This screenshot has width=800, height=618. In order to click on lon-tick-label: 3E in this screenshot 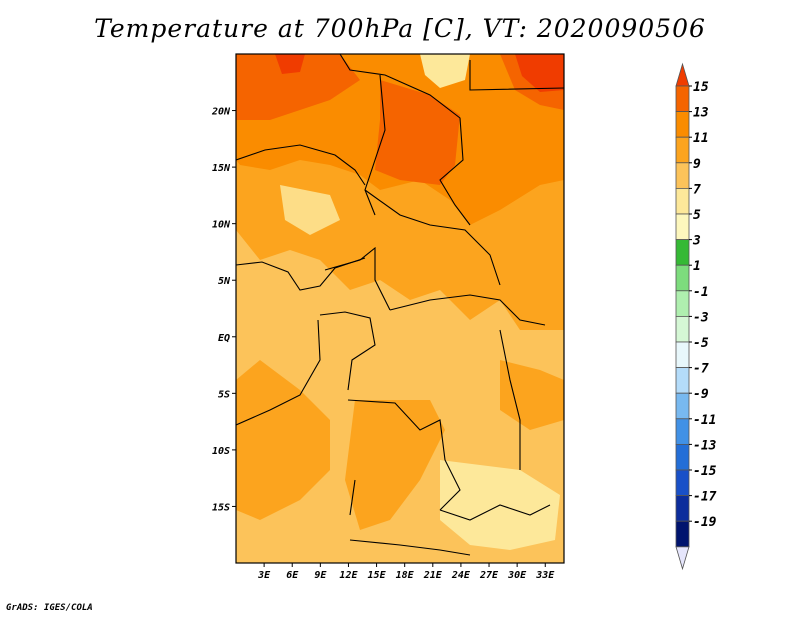, I will do `click(264, 575)`.